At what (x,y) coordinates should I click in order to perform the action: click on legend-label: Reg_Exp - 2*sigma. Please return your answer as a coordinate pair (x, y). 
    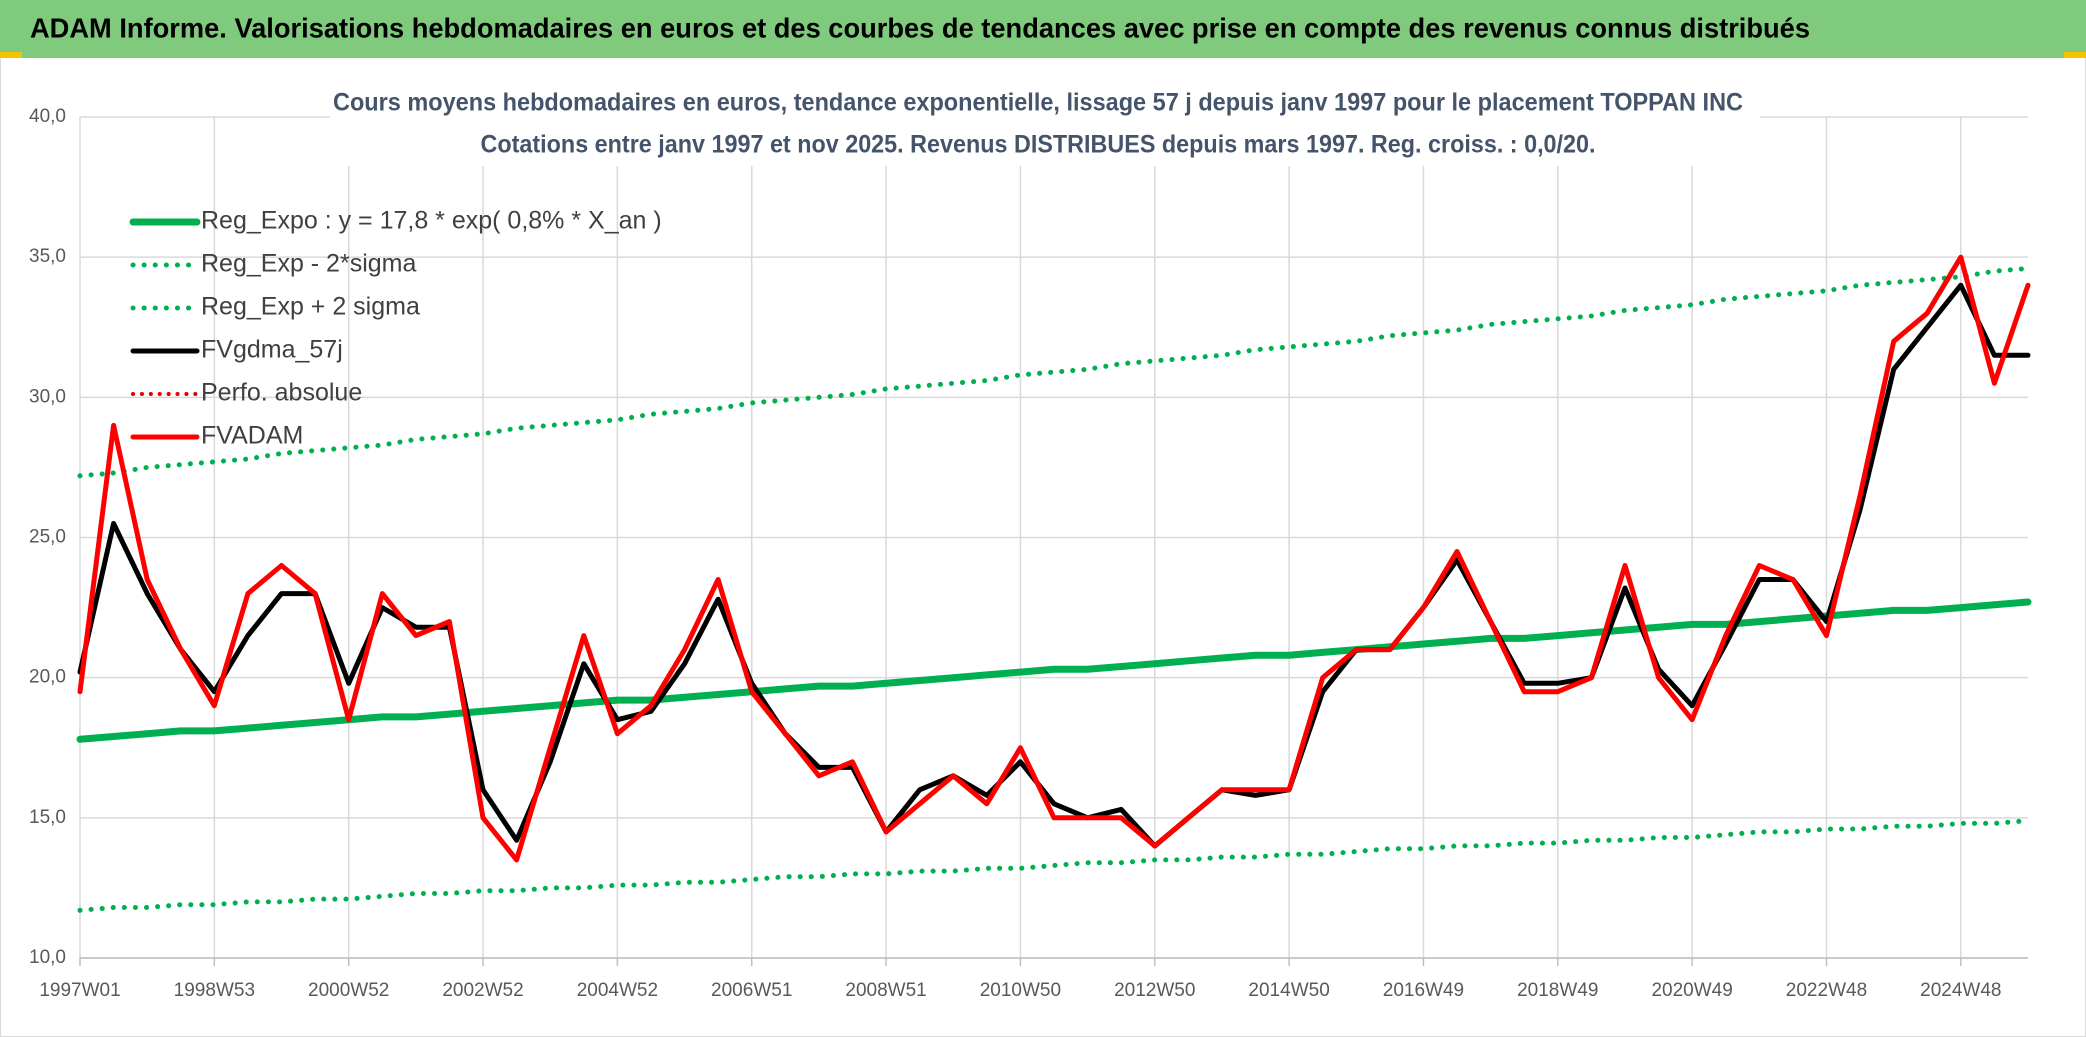
    Looking at the image, I should click on (308, 264).